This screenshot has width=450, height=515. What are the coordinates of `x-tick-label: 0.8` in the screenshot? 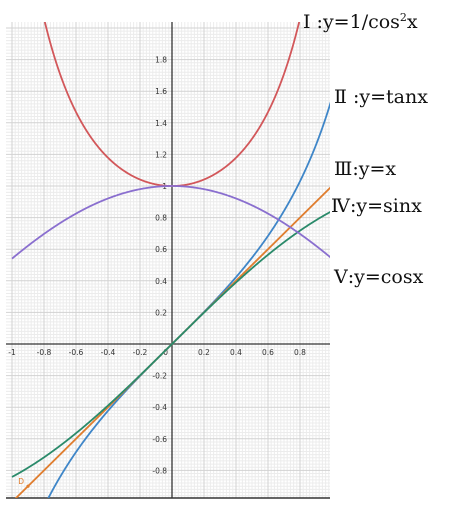 It's located at (300, 352).